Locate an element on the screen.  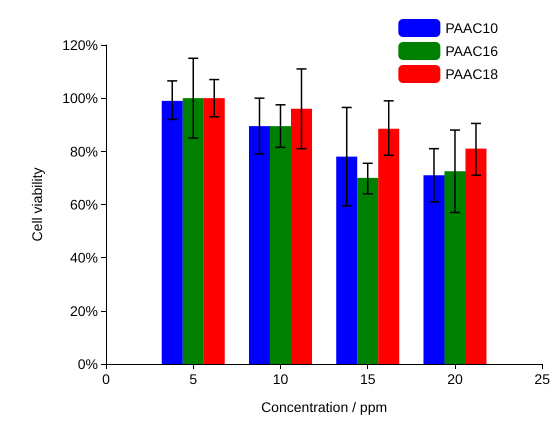
legend-label: PAAC10 is located at coordinates (471, 28).